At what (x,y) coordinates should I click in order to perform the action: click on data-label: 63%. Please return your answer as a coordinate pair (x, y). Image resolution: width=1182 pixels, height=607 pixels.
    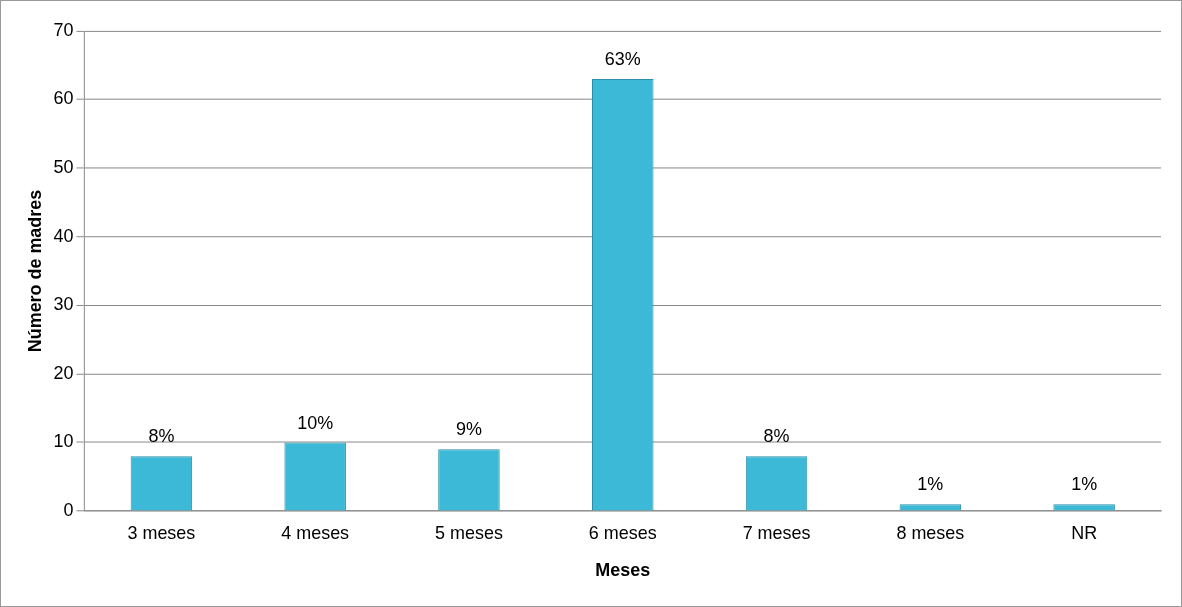
    Looking at the image, I should click on (622, 58).